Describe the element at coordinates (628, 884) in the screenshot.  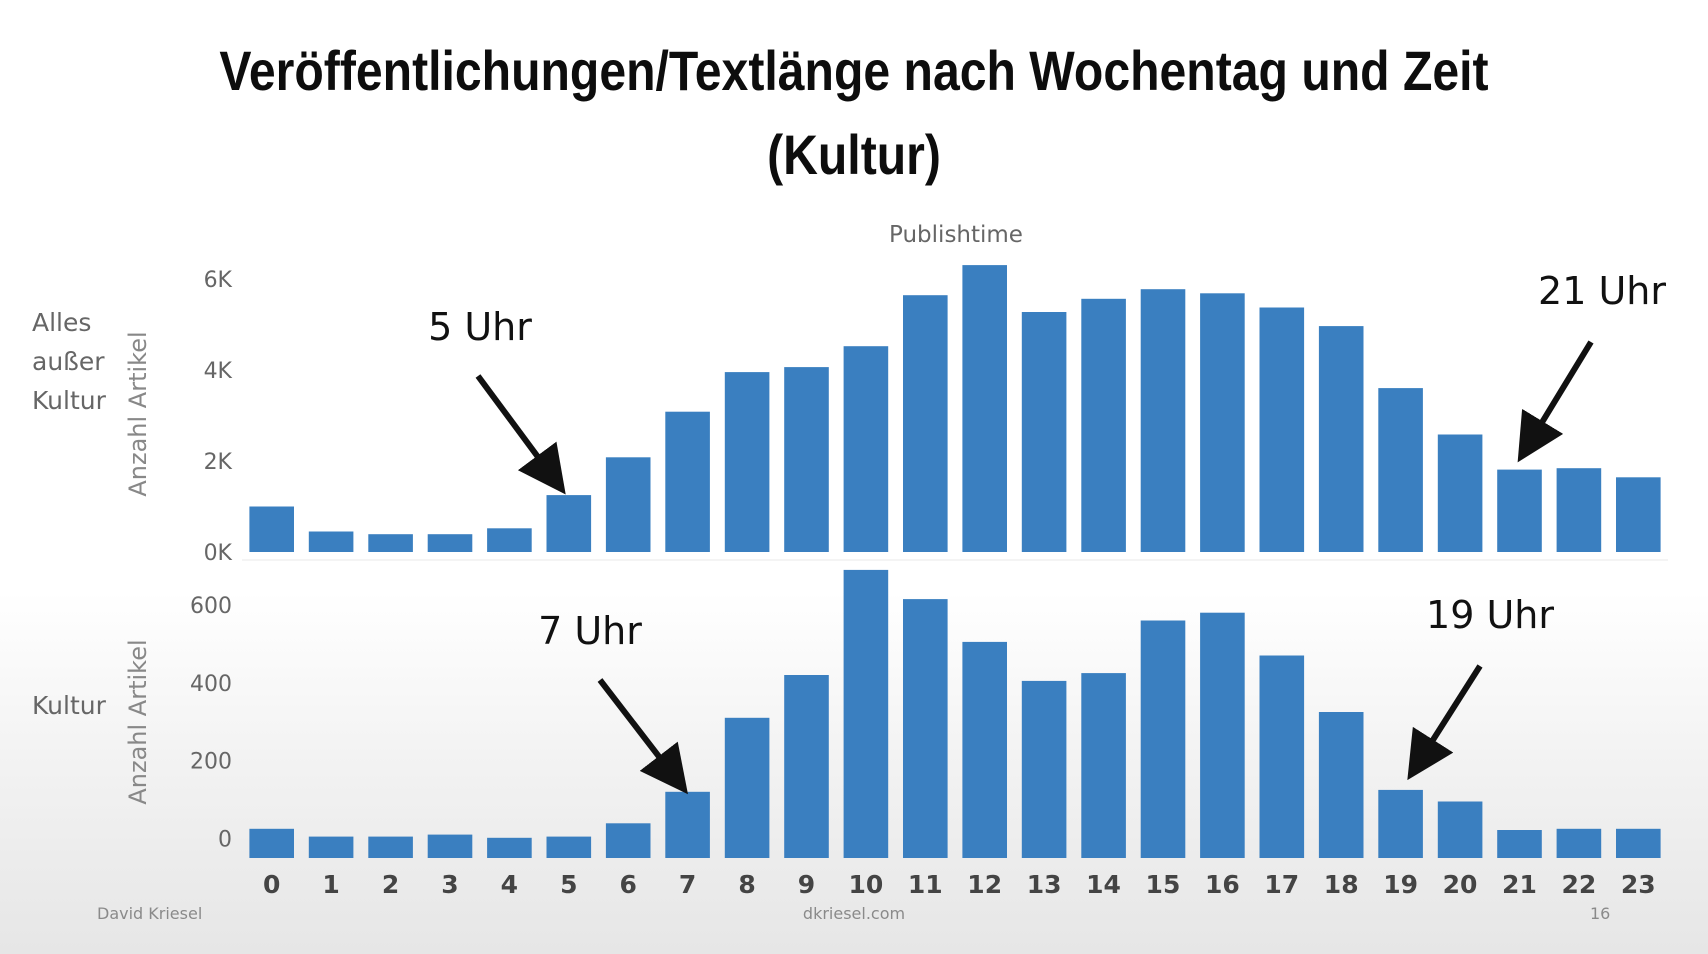
I see `xtick-label: 6` at that location.